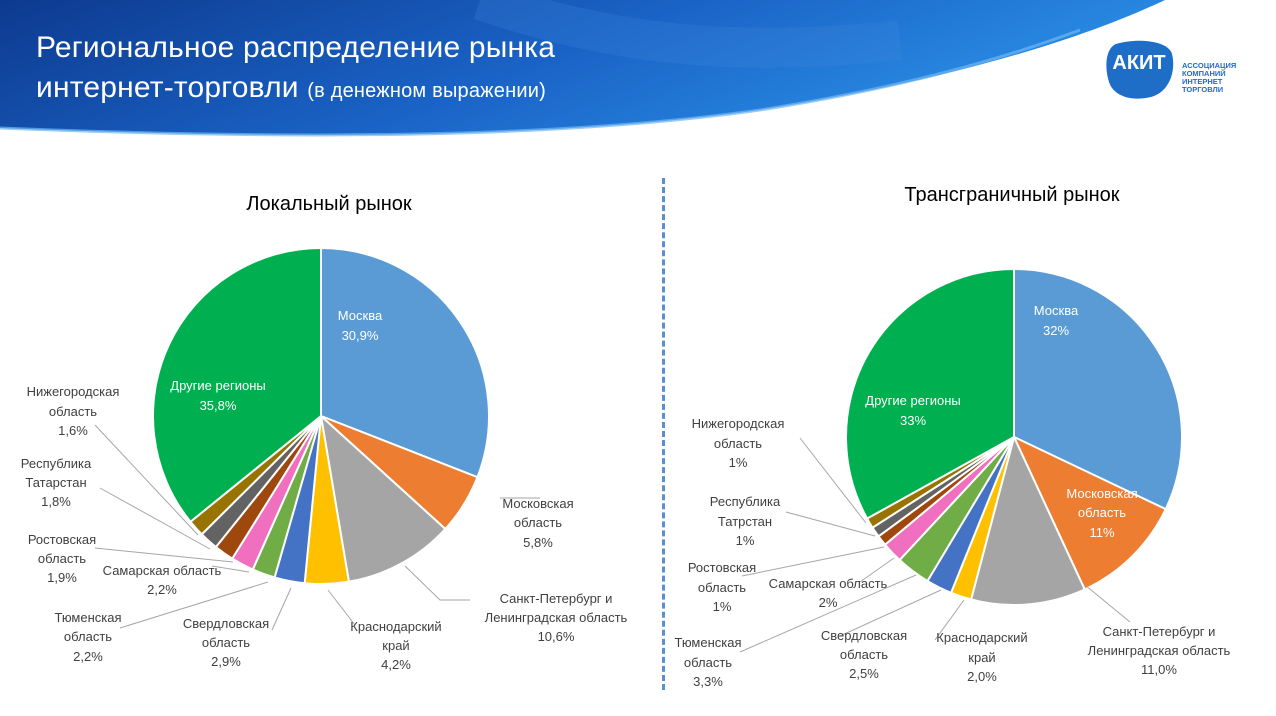 The image size is (1276, 716). Describe the element at coordinates (1159, 669) in the screenshot. I see `slice-label-value: 11,0%` at that location.